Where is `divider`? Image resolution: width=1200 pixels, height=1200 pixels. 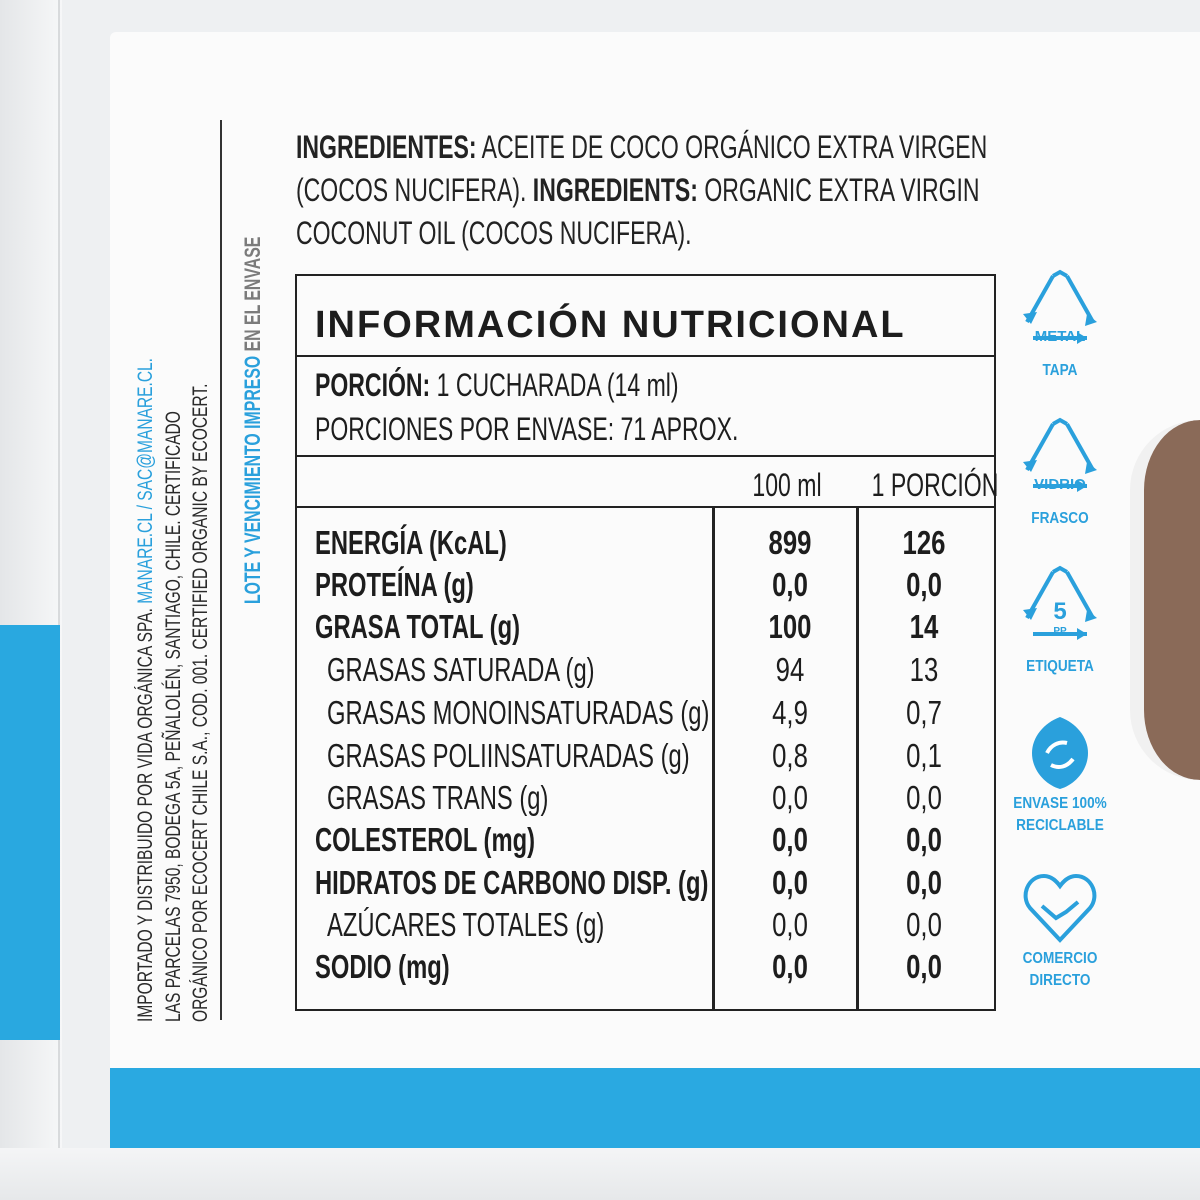
divider is located at coordinates (221, 570).